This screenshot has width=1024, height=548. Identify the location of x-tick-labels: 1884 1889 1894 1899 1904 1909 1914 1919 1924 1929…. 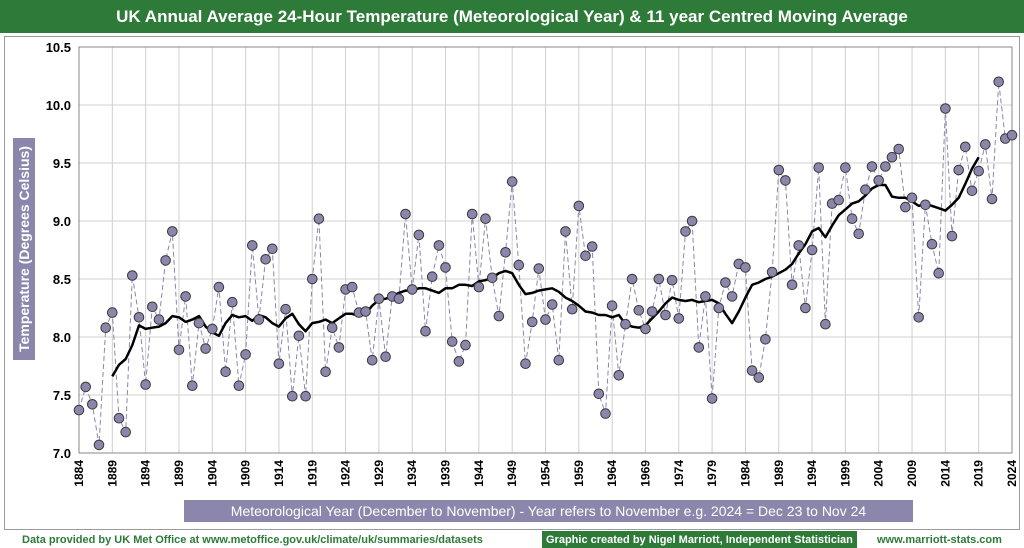
(545, 473).